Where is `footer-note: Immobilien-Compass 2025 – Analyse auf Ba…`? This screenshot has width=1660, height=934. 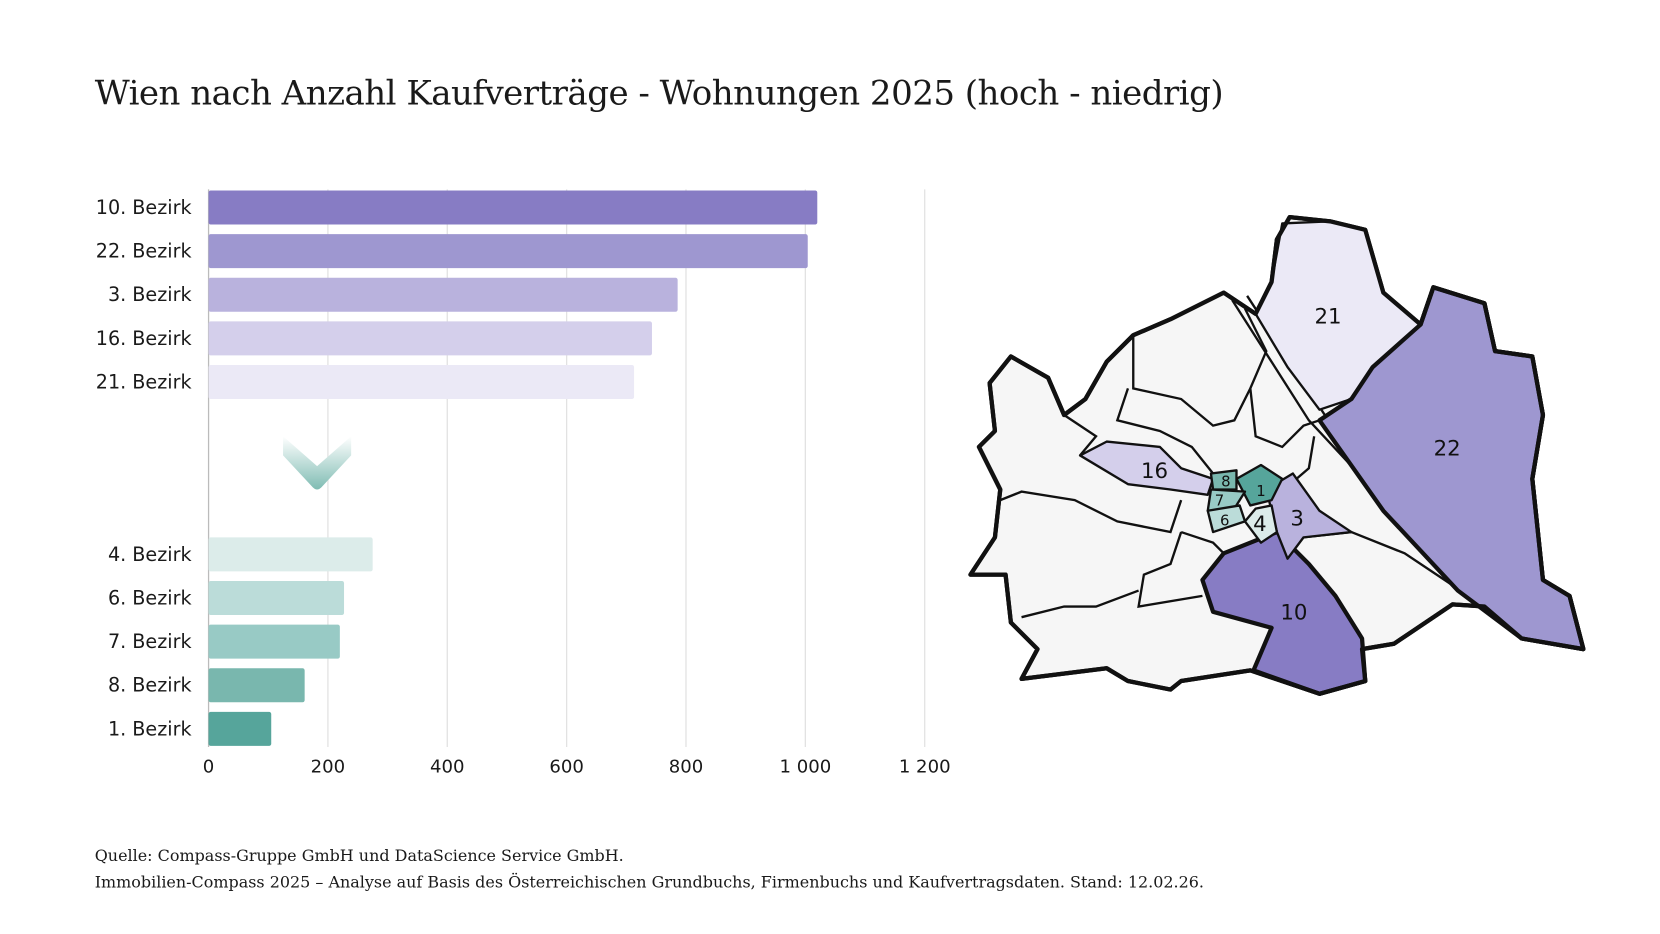
footer-note: Immobilien-Compass 2025 – Analyse auf Ba… is located at coordinates (649, 882).